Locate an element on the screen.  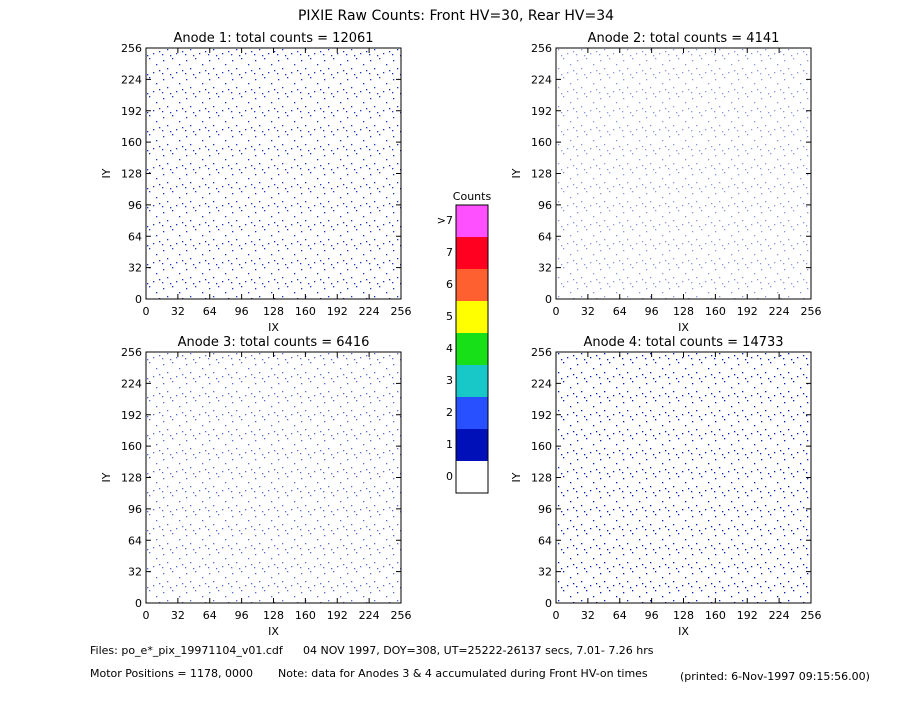
colorbar-frame is located at coordinates (472, 349).